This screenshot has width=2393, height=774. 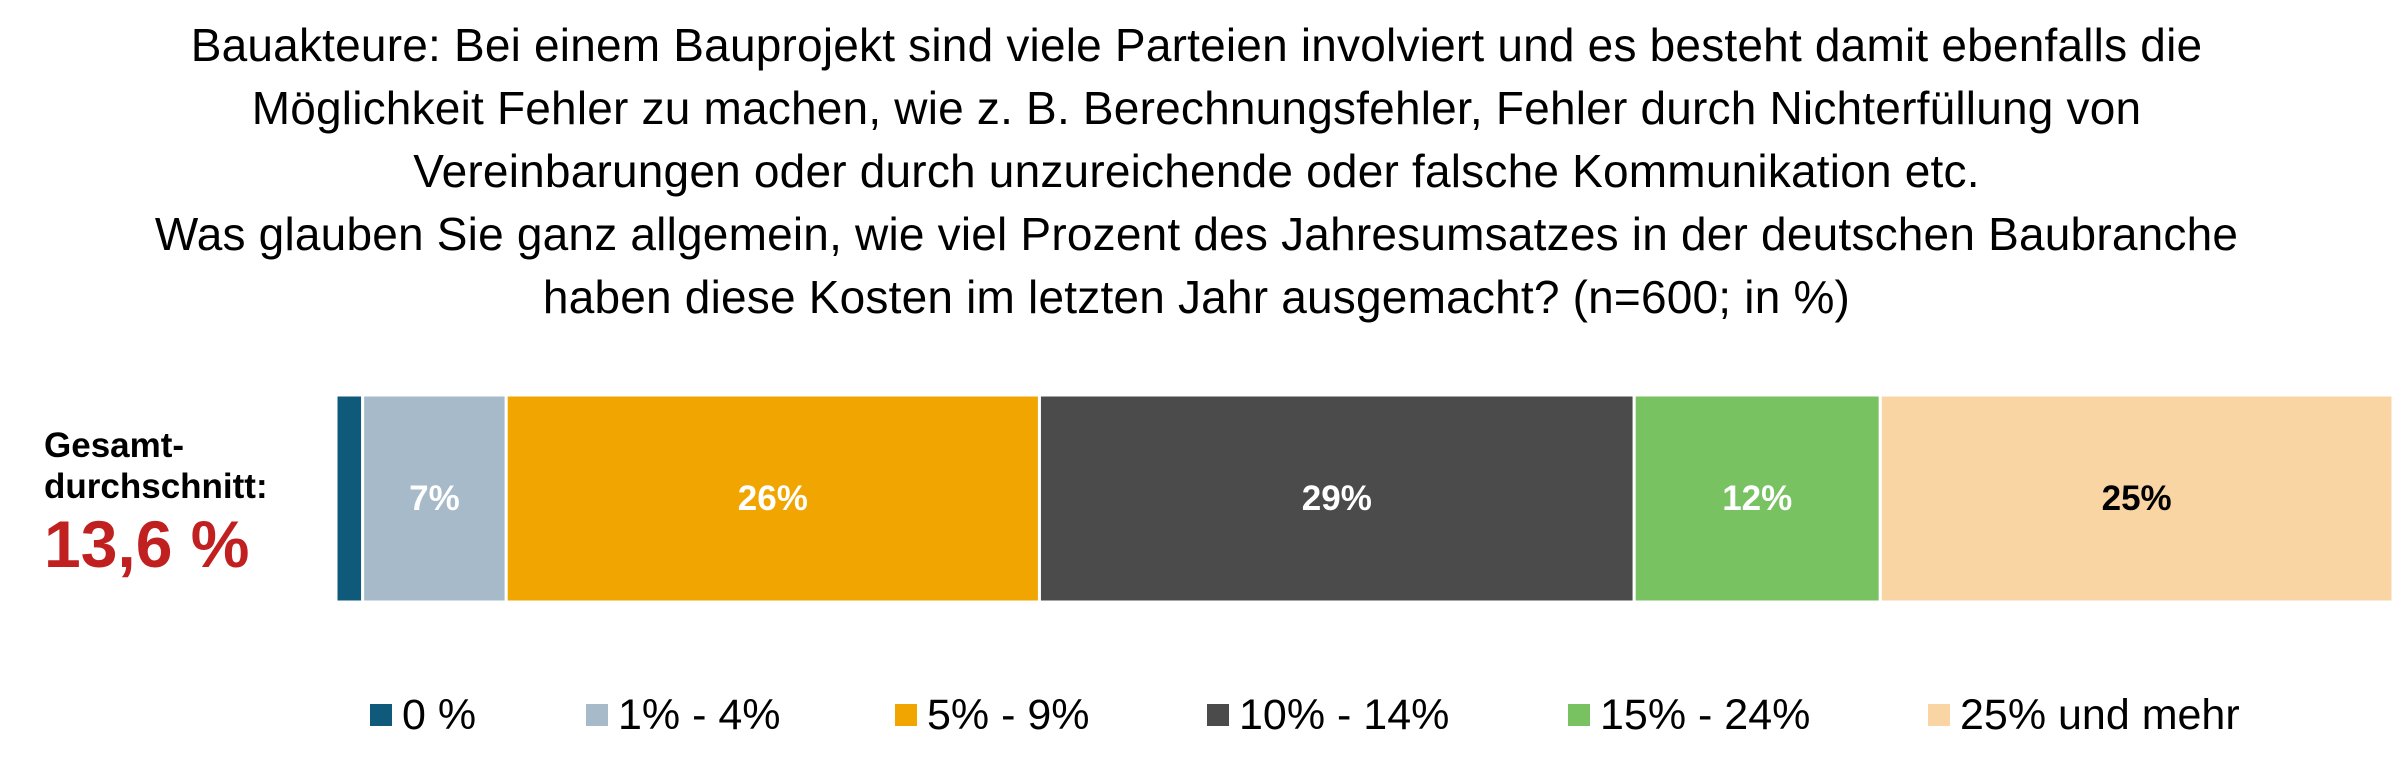 What do you see at coordinates (699, 715) in the screenshot?
I see `legend-label: 1% - 4%` at bounding box center [699, 715].